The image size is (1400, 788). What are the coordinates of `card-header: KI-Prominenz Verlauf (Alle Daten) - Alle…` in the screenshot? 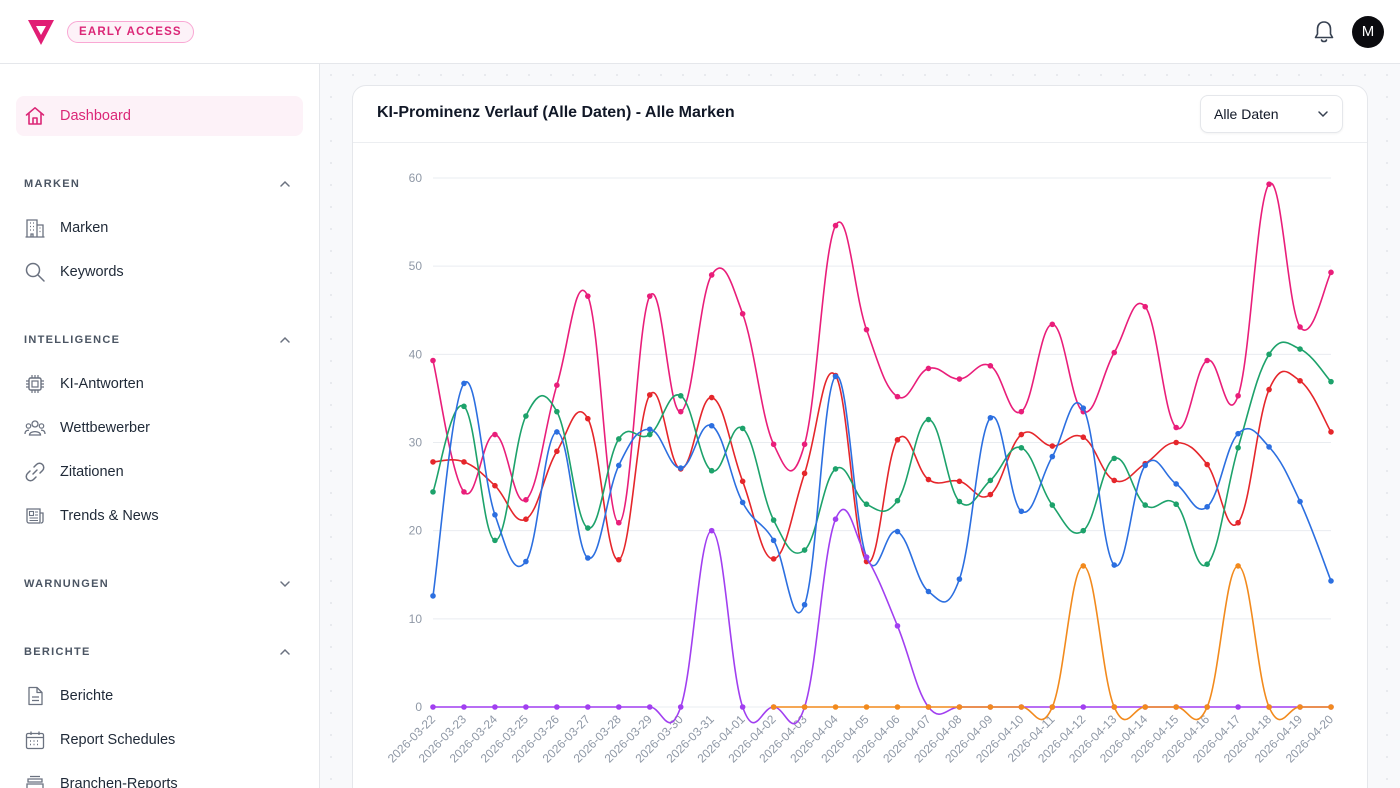 It's located at (860, 114).